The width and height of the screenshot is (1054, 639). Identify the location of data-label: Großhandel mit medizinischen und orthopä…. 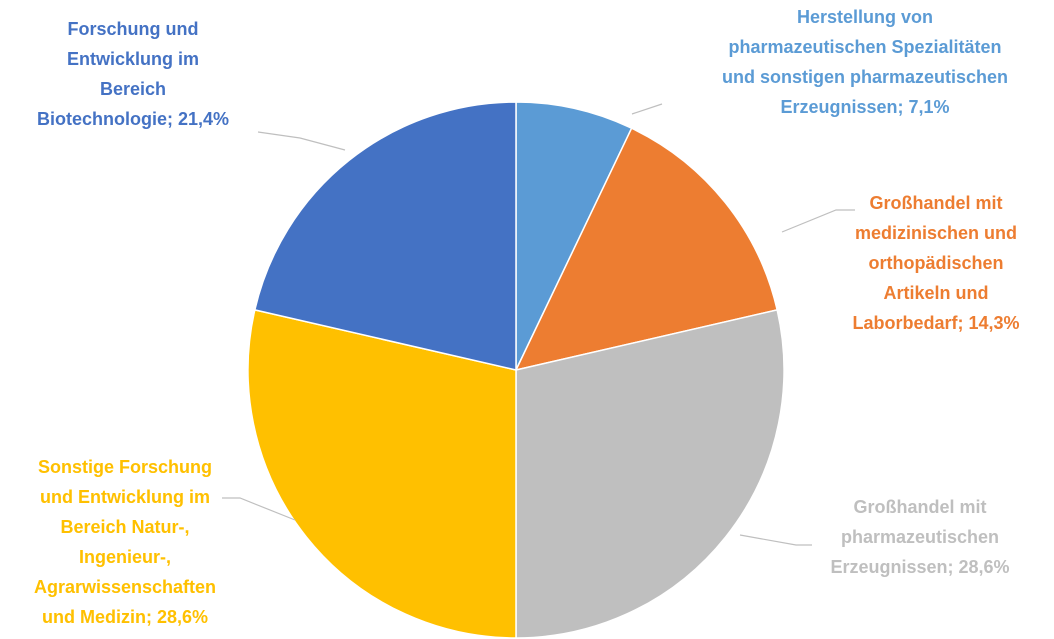
(936, 263).